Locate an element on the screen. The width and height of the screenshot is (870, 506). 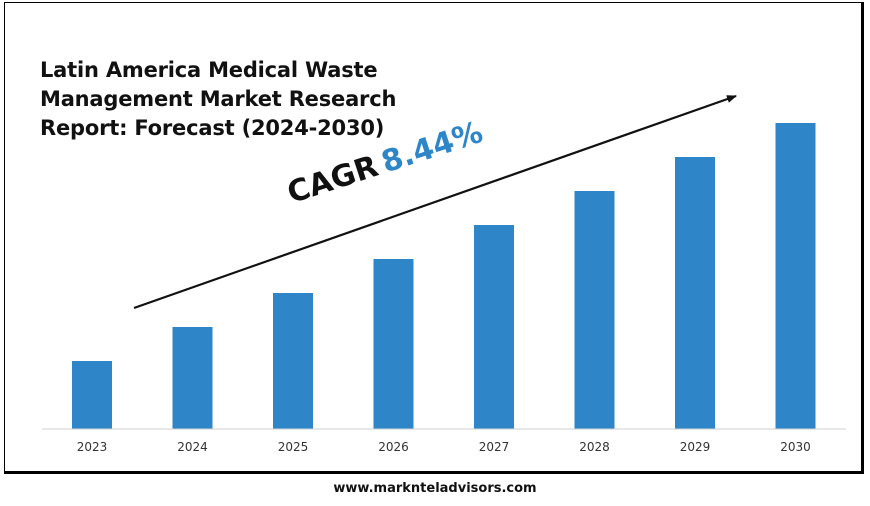
bar-2028 is located at coordinates (594, 310).